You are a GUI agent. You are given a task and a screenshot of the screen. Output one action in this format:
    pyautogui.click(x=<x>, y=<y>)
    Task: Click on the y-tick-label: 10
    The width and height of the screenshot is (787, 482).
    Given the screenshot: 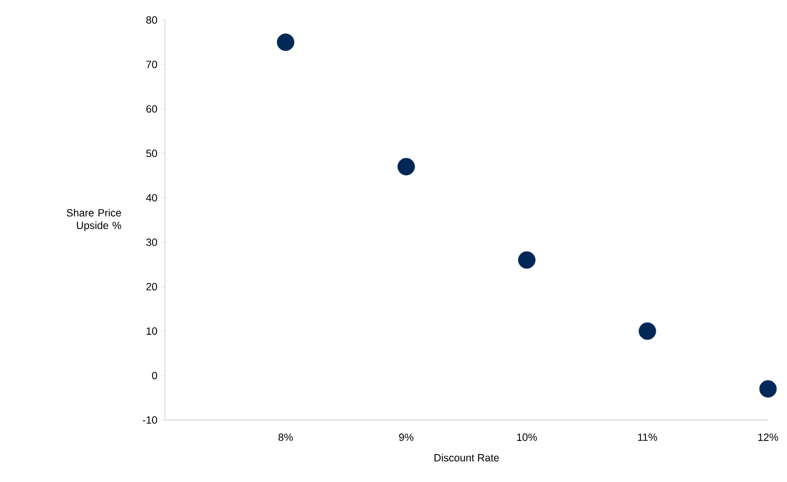 What is the action you would take?
    pyautogui.click(x=152, y=331)
    